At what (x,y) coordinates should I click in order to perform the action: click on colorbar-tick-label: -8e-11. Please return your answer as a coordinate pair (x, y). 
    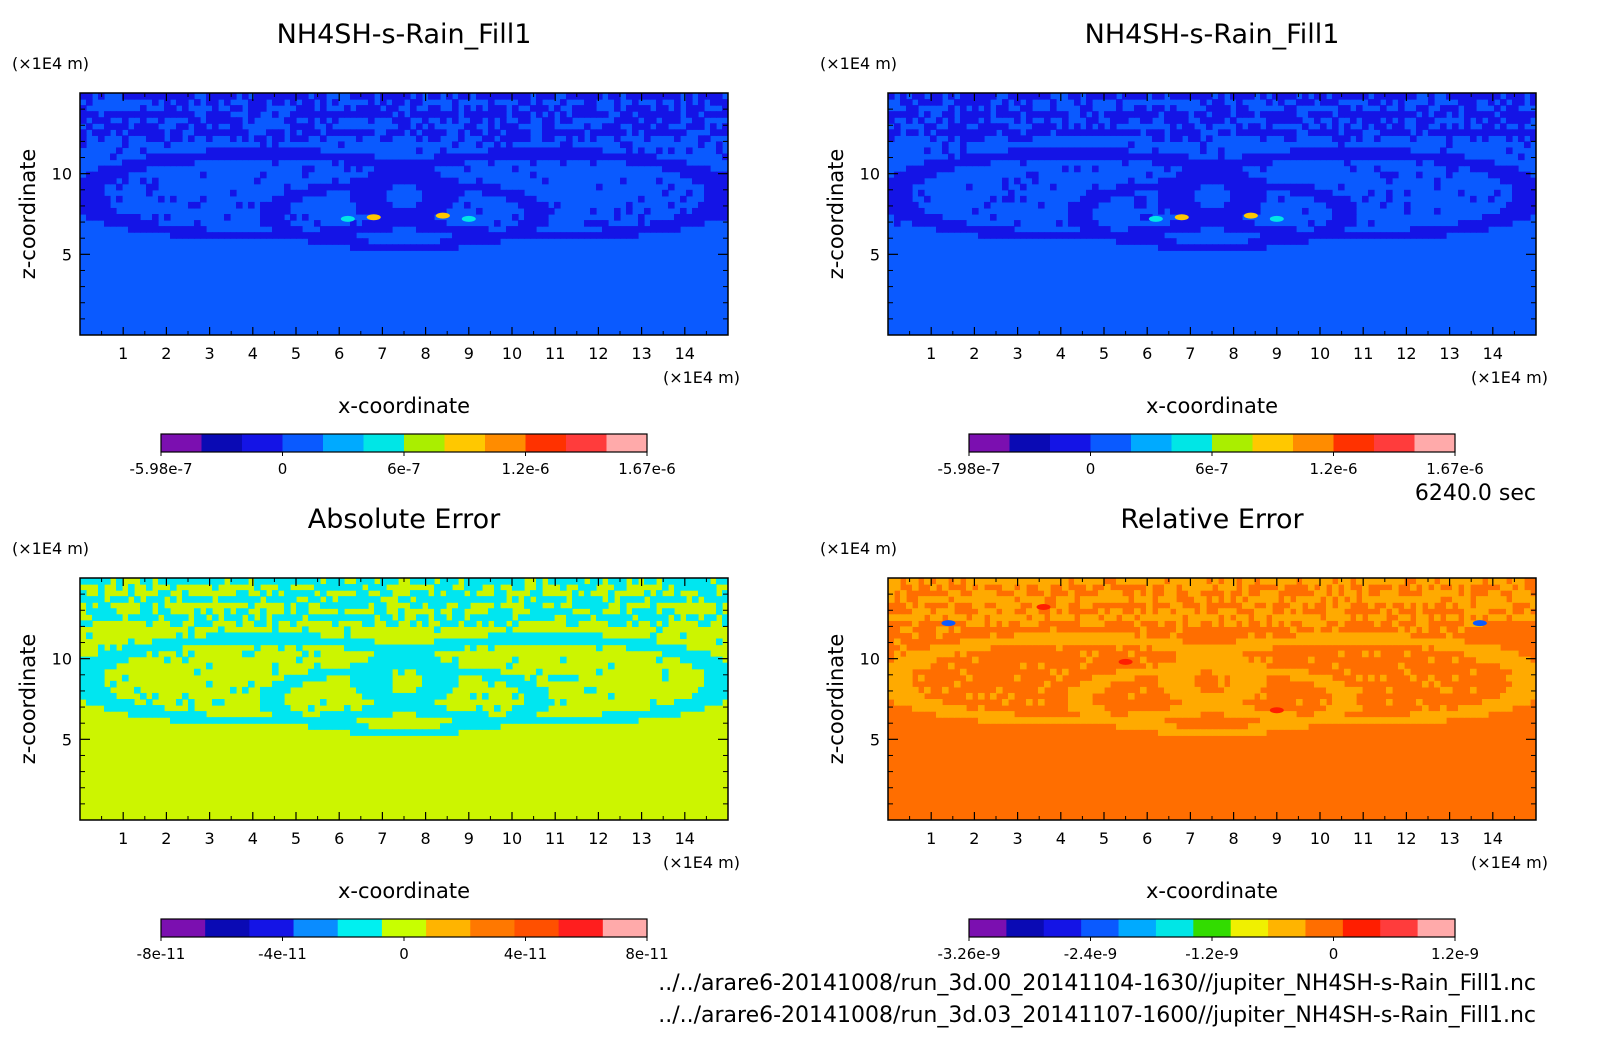
    Looking at the image, I should click on (161, 954).